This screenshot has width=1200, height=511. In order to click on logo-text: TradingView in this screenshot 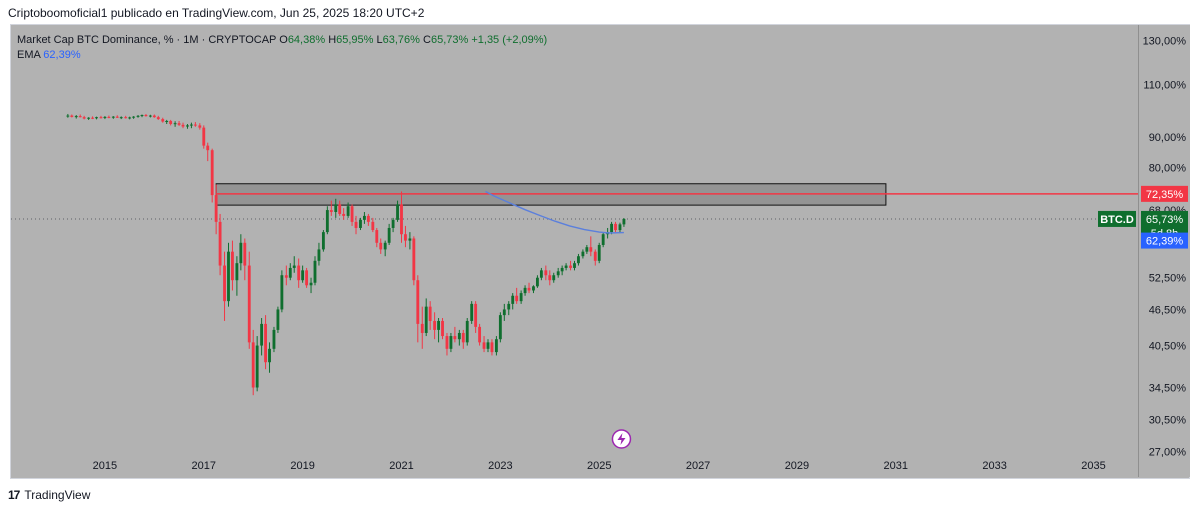, I will do `click(57, 495)`.